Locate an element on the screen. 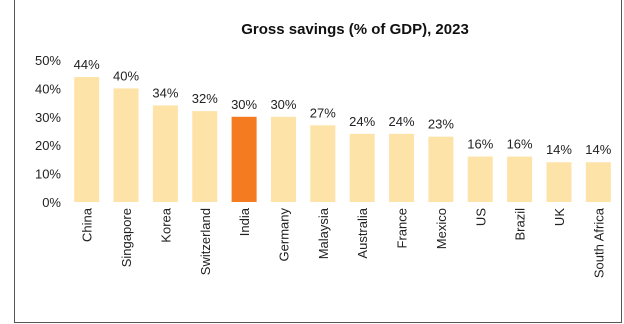 The height and width of the screenshot is (324, 624). data-label: 27% is located at coordinates (323, 112).